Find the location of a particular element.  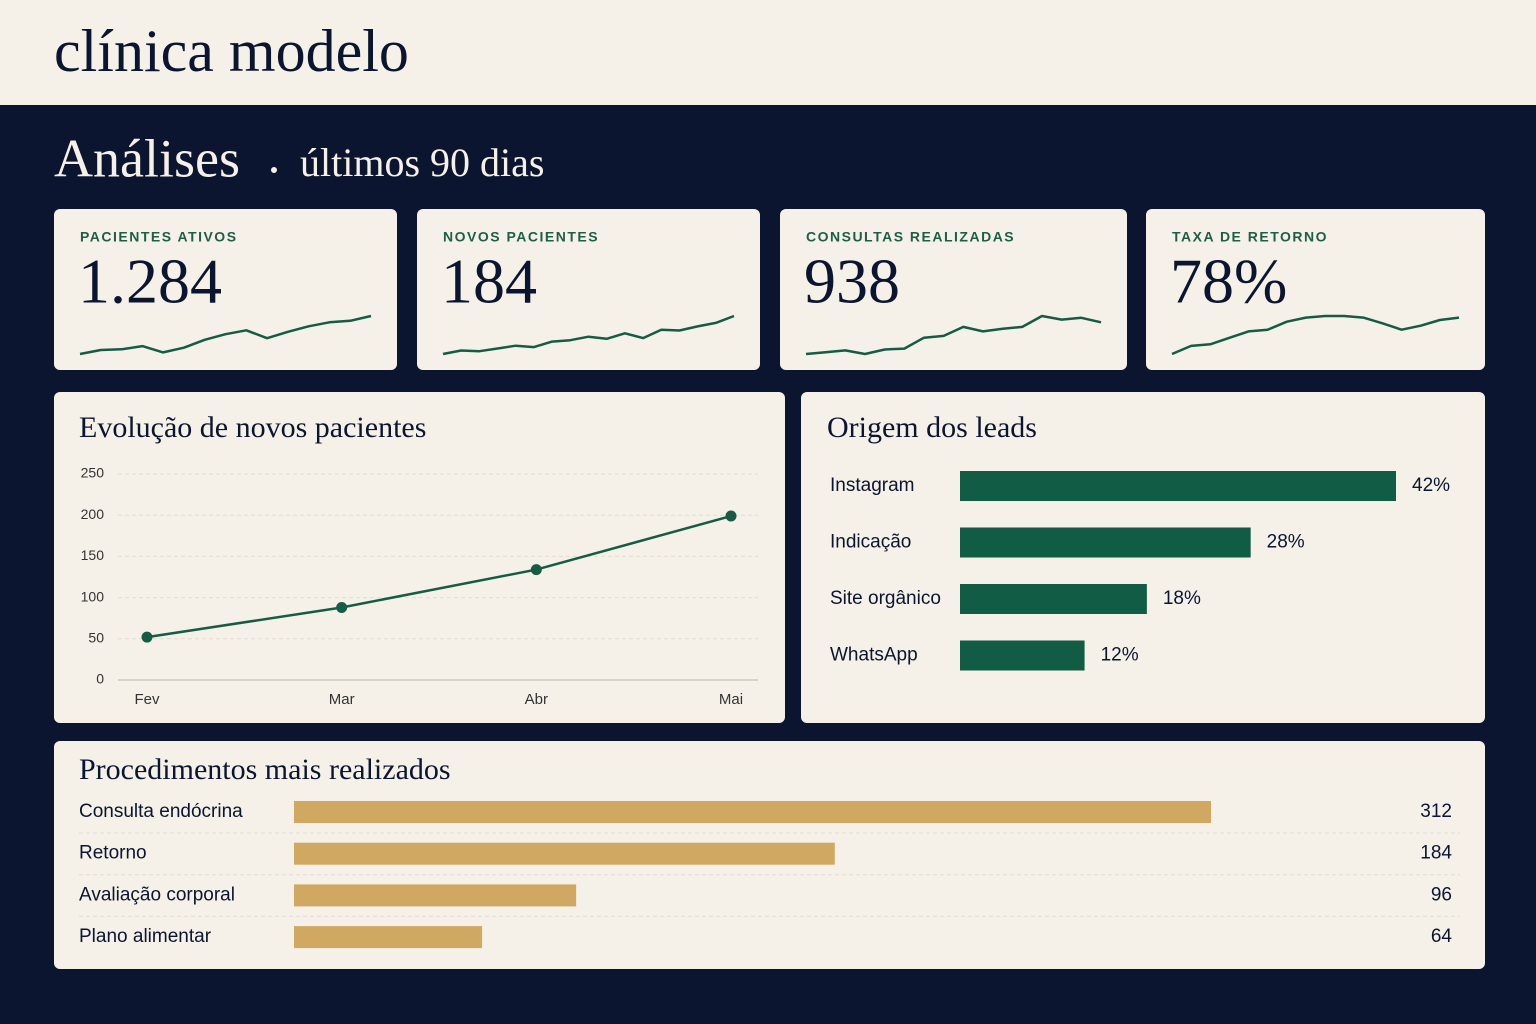

bar-label: WhatsApp is located at coordinates (874, 655).